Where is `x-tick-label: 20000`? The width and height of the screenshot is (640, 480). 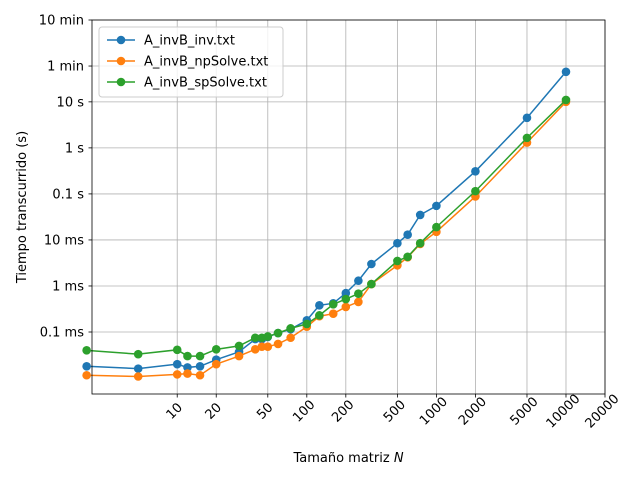
x-tick-label: 20000 is located at coordinates (603, 412).